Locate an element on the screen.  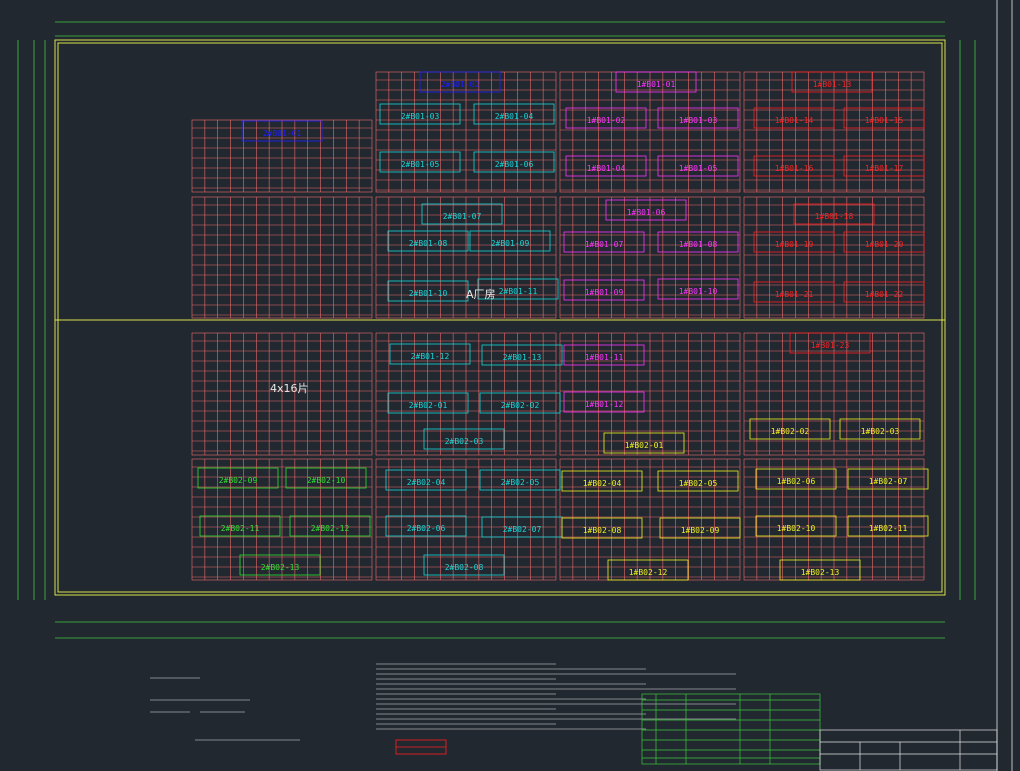
combiner-label: 1#B02-09 is located at coordinates (700, 530).